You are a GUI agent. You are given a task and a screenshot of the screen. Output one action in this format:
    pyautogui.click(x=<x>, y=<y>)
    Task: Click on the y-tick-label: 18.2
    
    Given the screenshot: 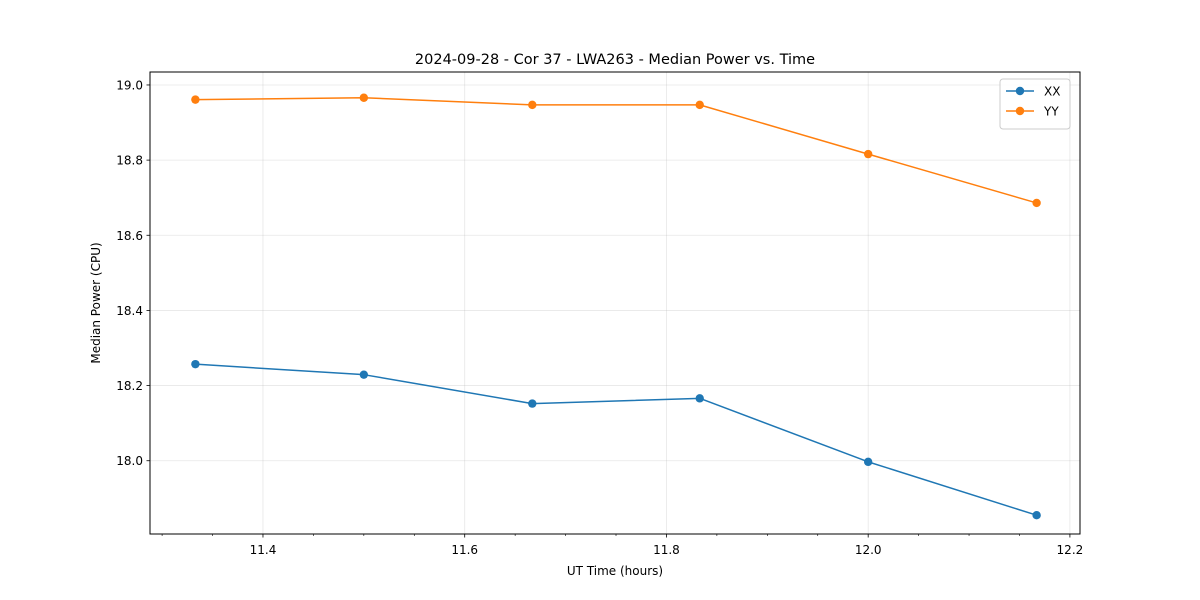 What is the action you would take?
    pyautogui.click(x=129, y=386)
    